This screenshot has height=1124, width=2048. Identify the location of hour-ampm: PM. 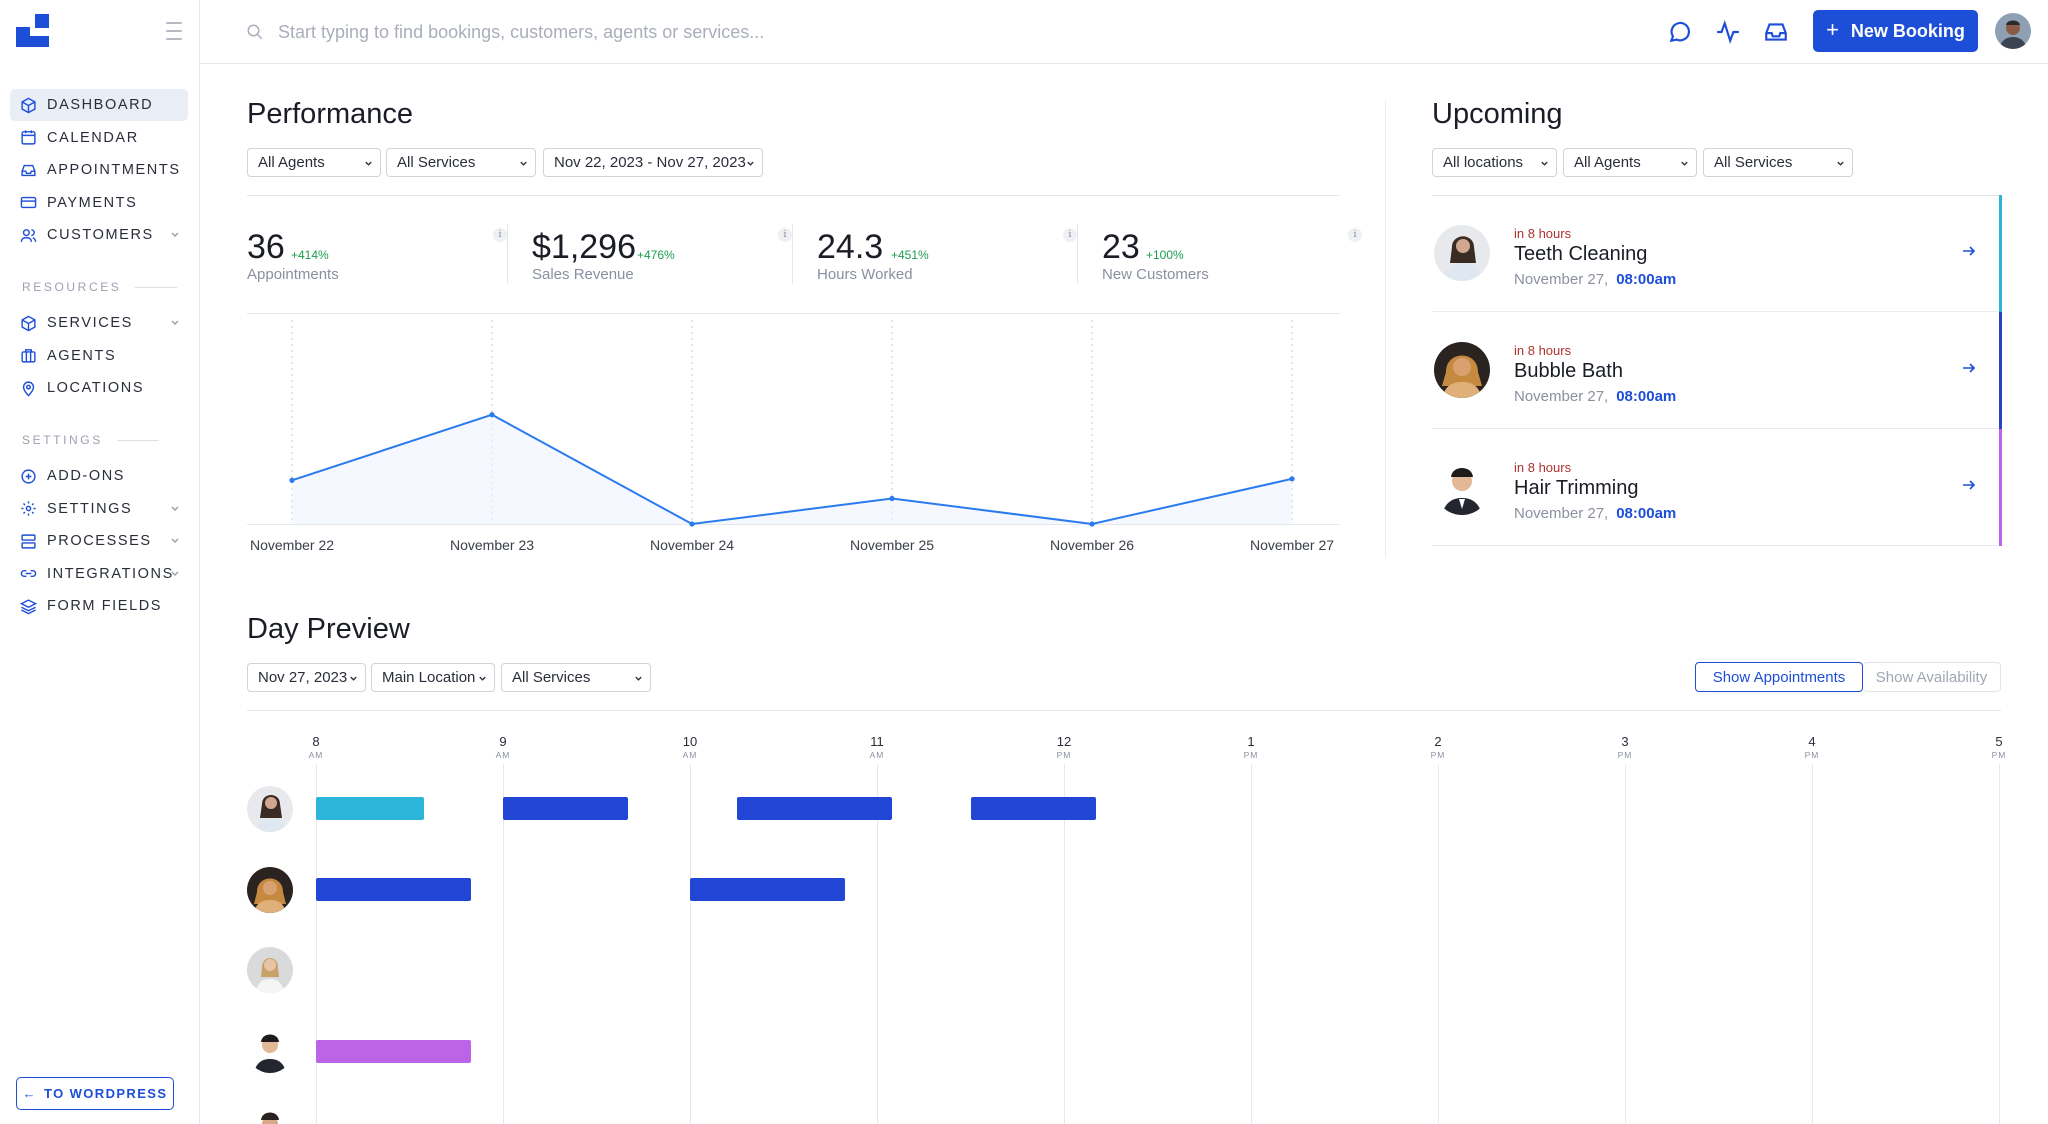
(1064, 755).